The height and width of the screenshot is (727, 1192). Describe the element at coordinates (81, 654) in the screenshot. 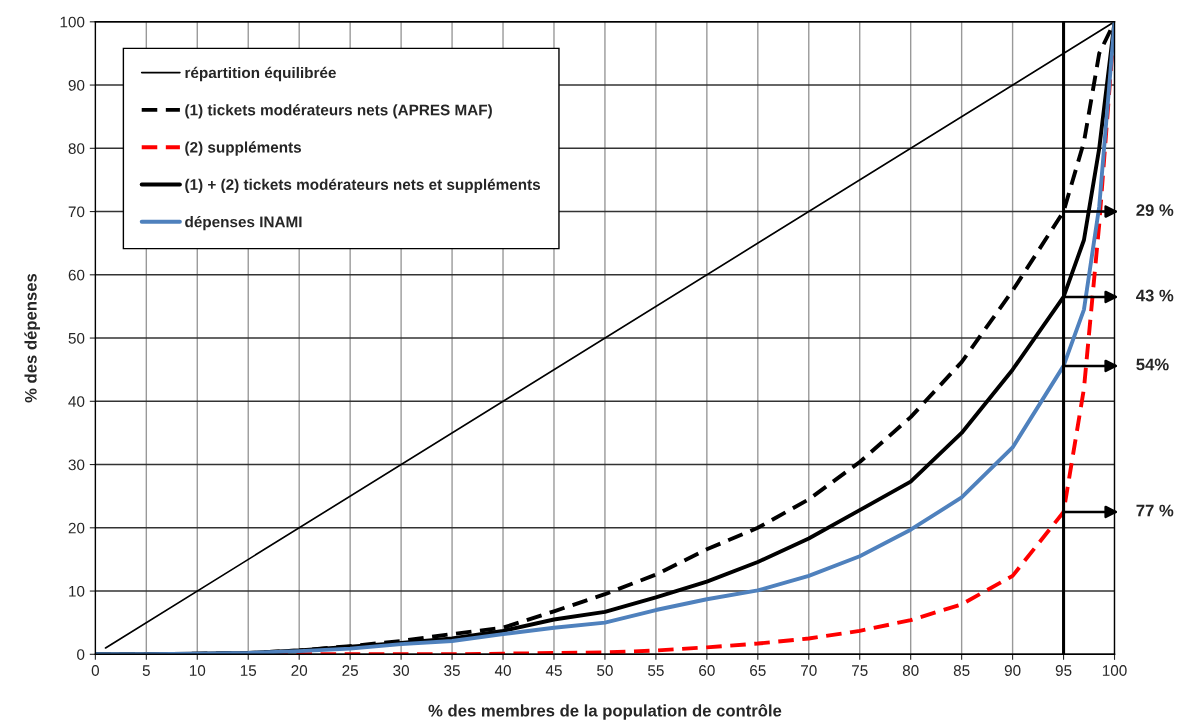

I see `y-tick-label: 0` at that location.